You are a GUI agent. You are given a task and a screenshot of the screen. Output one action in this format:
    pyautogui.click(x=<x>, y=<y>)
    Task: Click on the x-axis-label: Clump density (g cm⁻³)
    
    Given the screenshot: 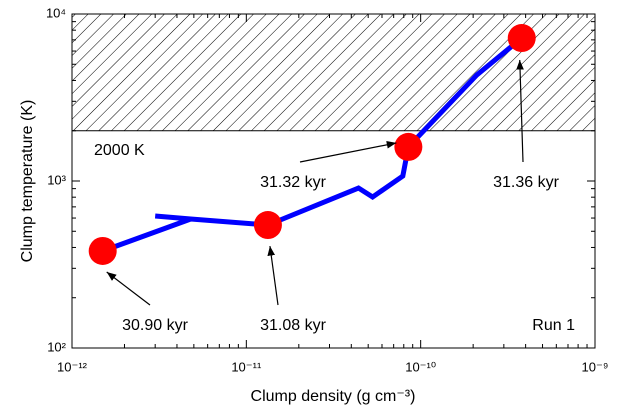 What is the action you would take?
    pyautogui.click(x=333, y=396)
    